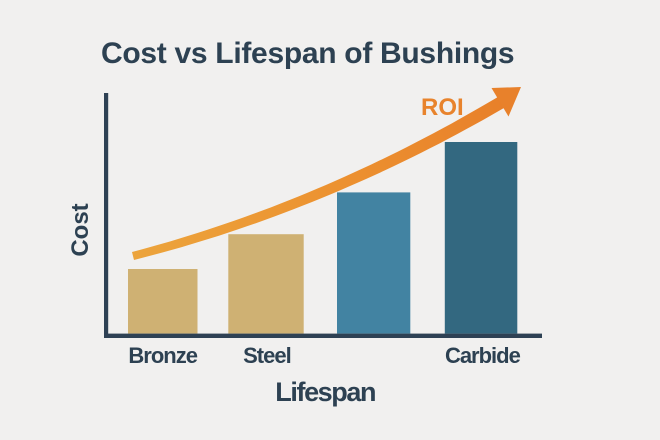 This screenshot has height=440, width=660. I want to click on svg-text: Cost, so click(80, 229).